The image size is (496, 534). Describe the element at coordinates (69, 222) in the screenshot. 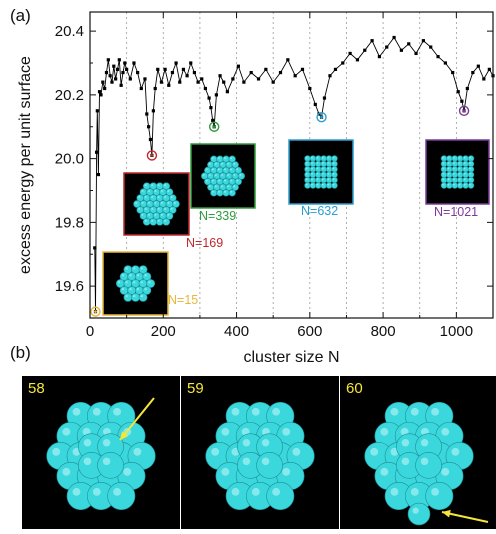

I see `y-tick-label: 19.8` at that location.